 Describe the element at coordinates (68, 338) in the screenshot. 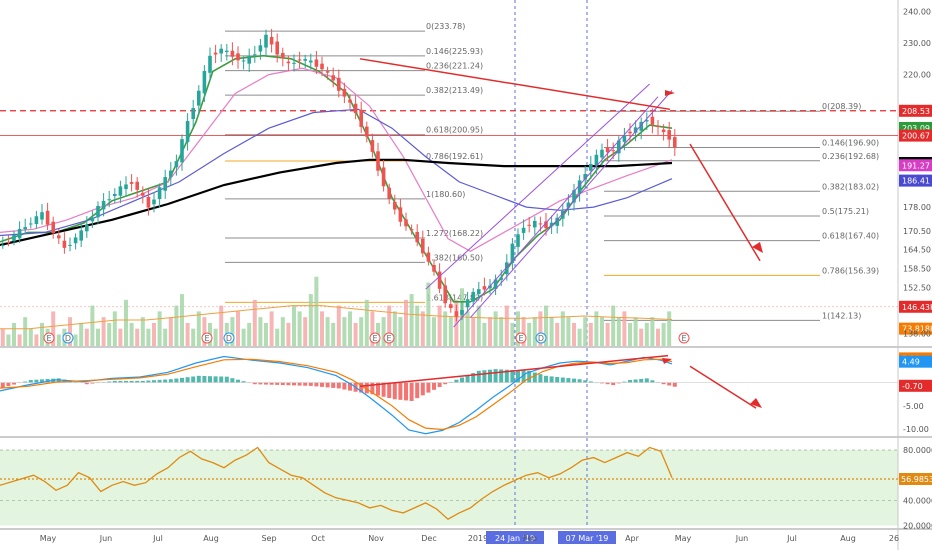

I see `dividend-marker` at that location.